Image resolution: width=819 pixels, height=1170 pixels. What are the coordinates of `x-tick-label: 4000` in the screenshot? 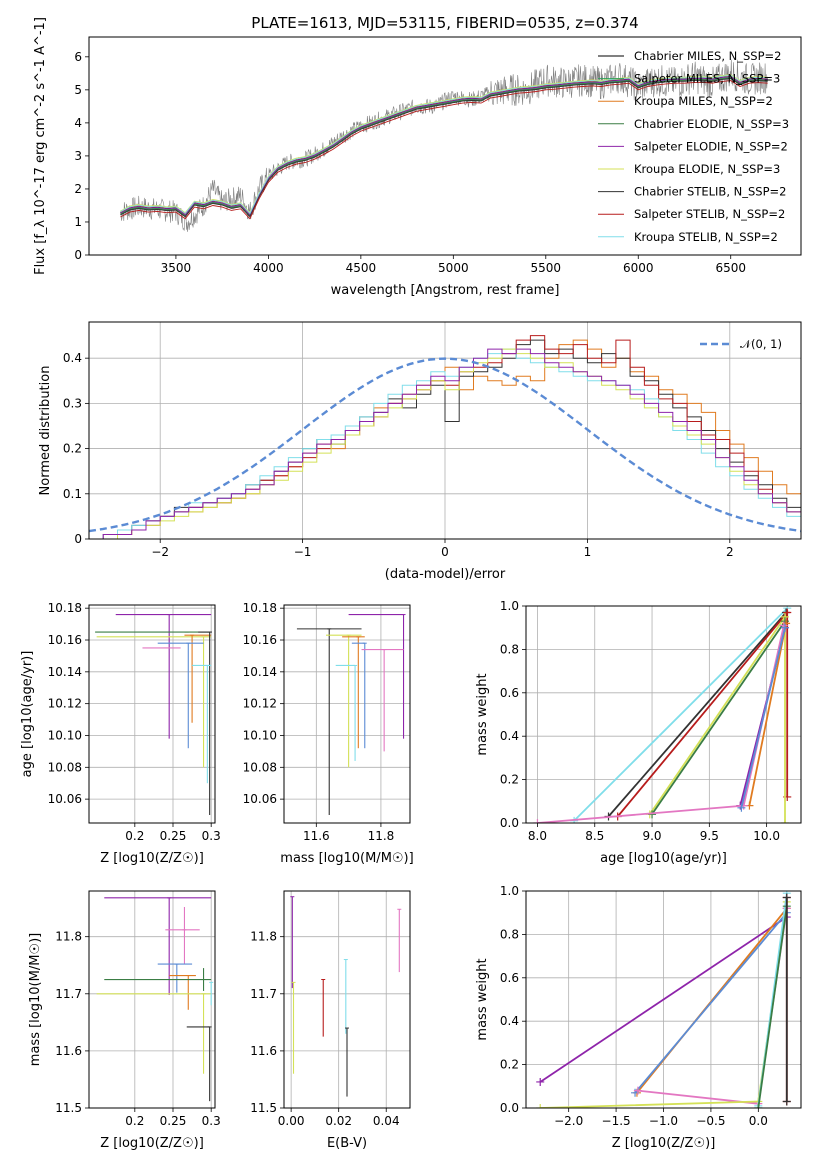 It's located at (268, 268).